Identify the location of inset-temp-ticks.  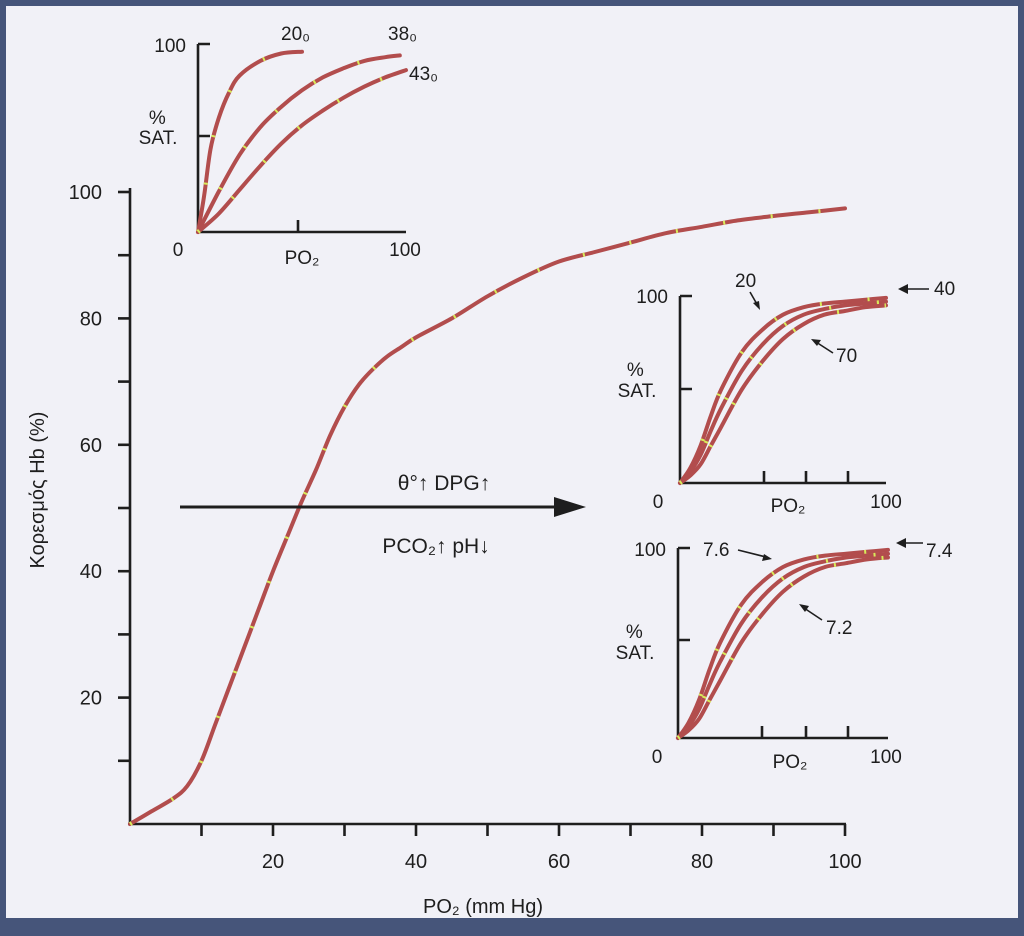
(249, 137).